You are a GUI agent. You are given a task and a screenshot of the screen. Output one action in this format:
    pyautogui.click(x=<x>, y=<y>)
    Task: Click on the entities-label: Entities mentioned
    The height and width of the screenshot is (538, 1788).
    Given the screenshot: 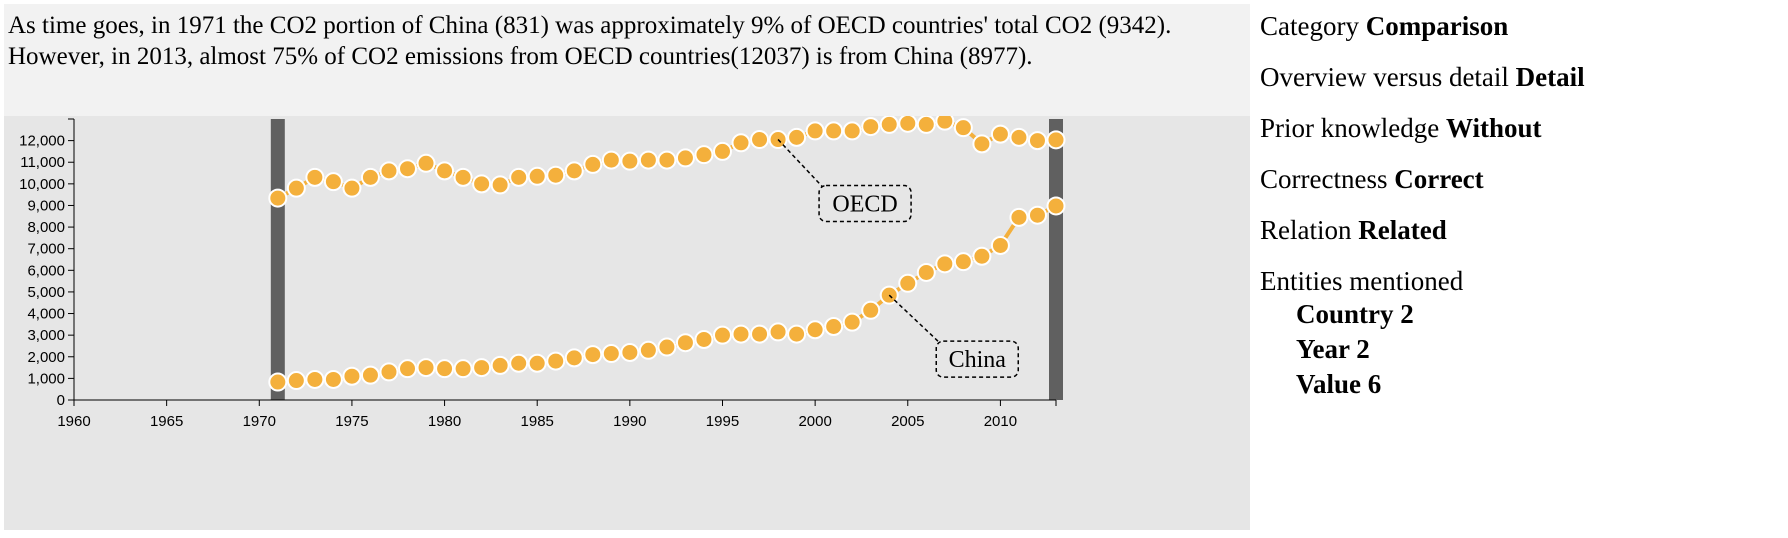 What is the action you would take?
    pyautogui.click(x=1362, y=281)
    